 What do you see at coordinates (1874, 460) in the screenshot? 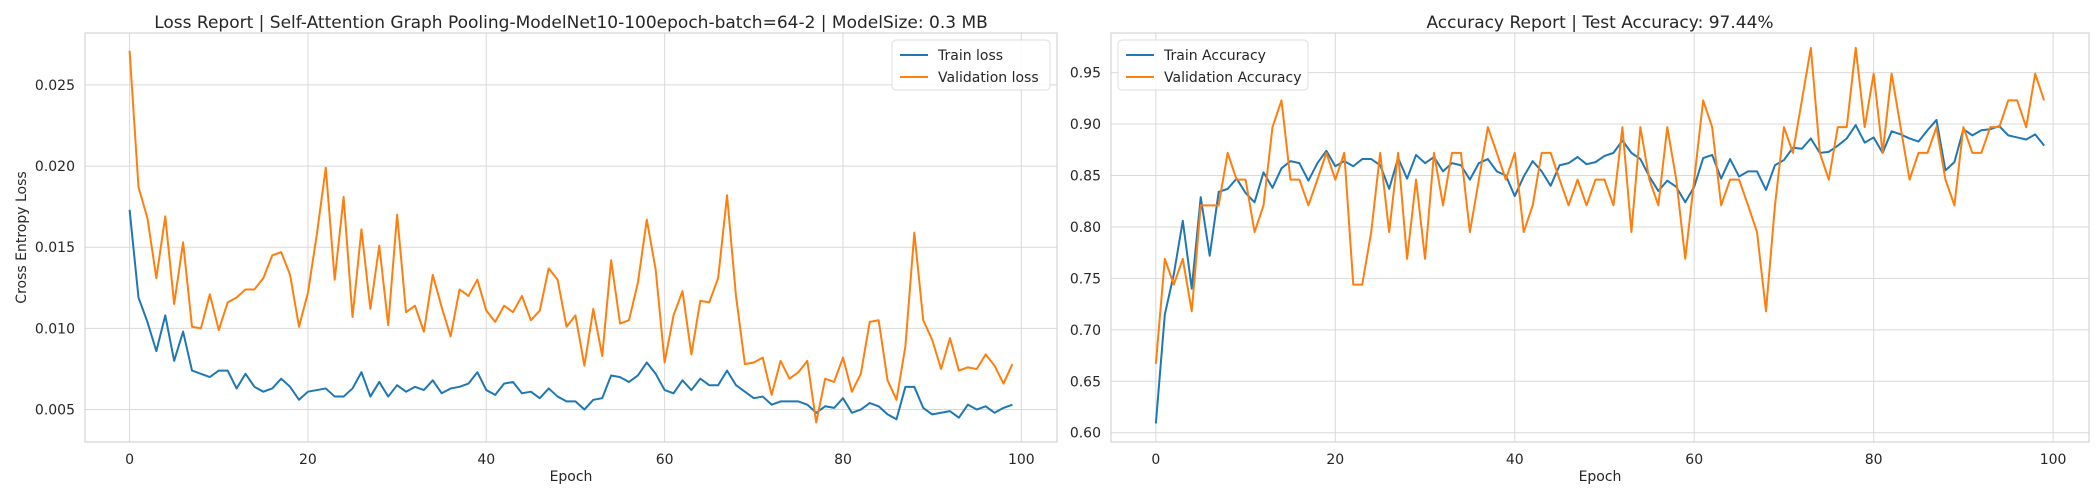
I see `accuracy-x-tick-label: 80` at bounding box center [1874, 460].